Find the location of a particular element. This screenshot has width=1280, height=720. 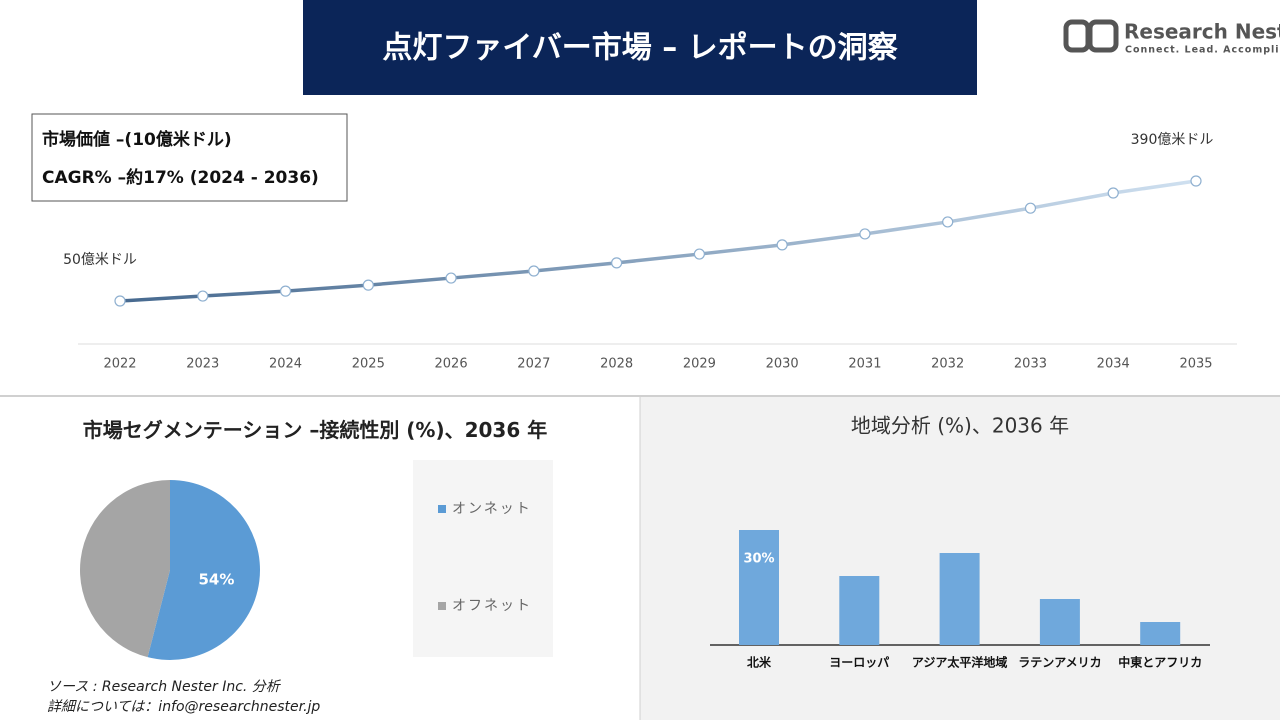

legend-bg is located at coordinates (483, 558).